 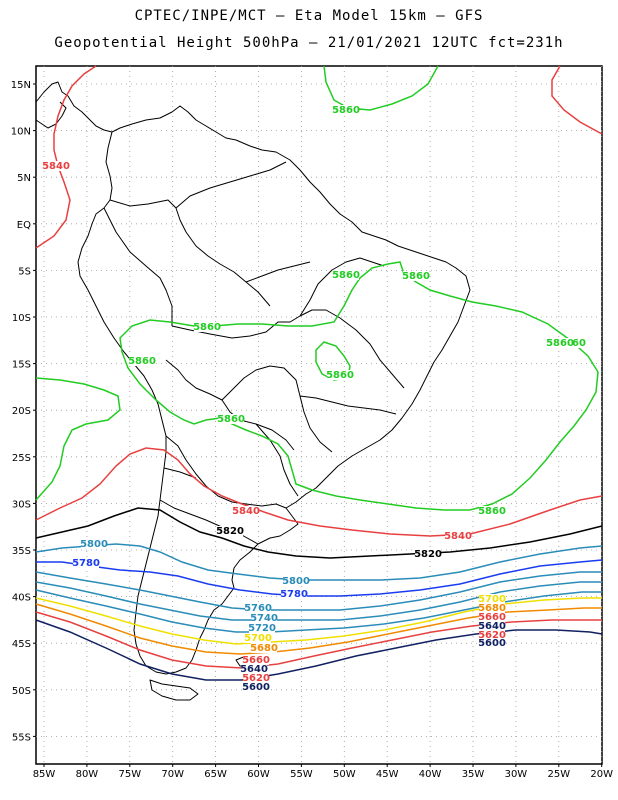 I want to click on longitude-label: 30W, so click(x=516, y=774).